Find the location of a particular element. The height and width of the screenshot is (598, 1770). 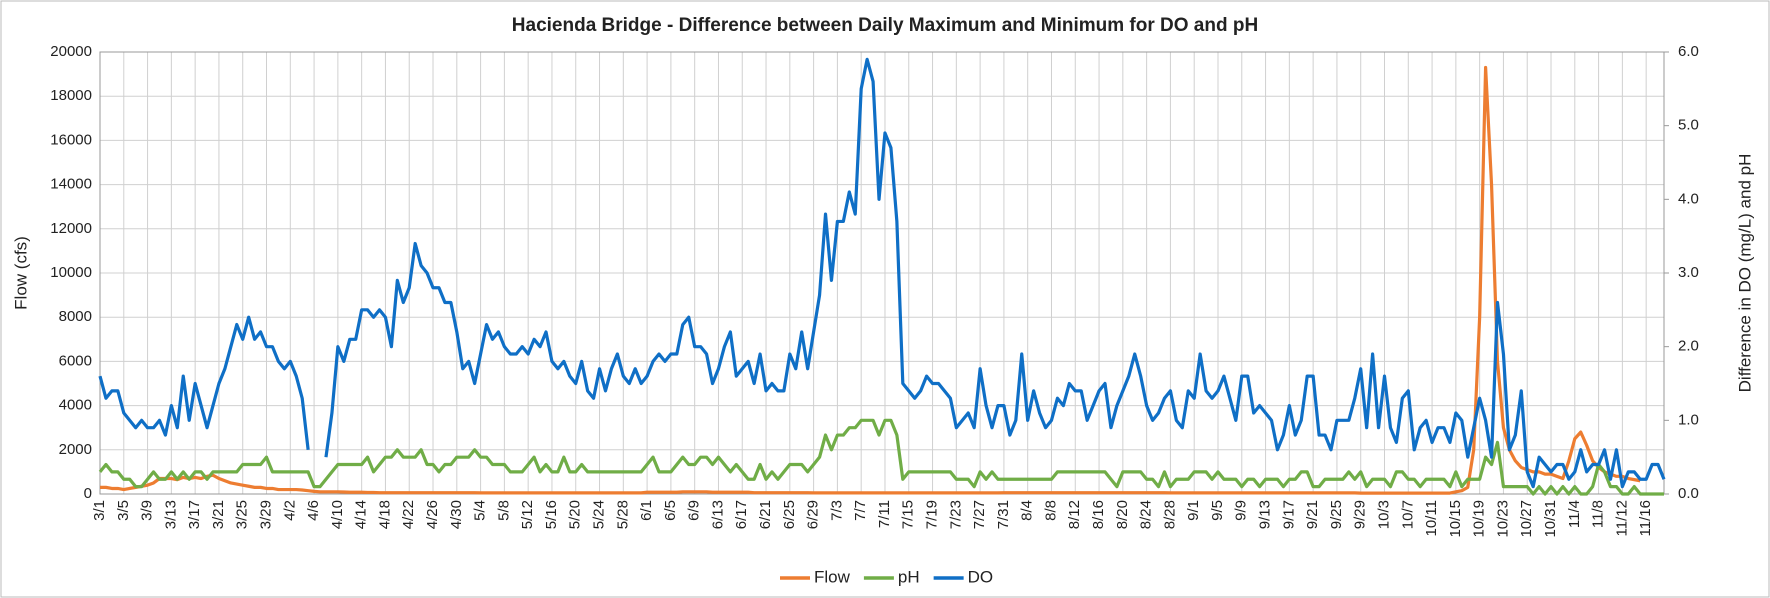

y-tick-label: 0 is located at coordinates (88, 493).